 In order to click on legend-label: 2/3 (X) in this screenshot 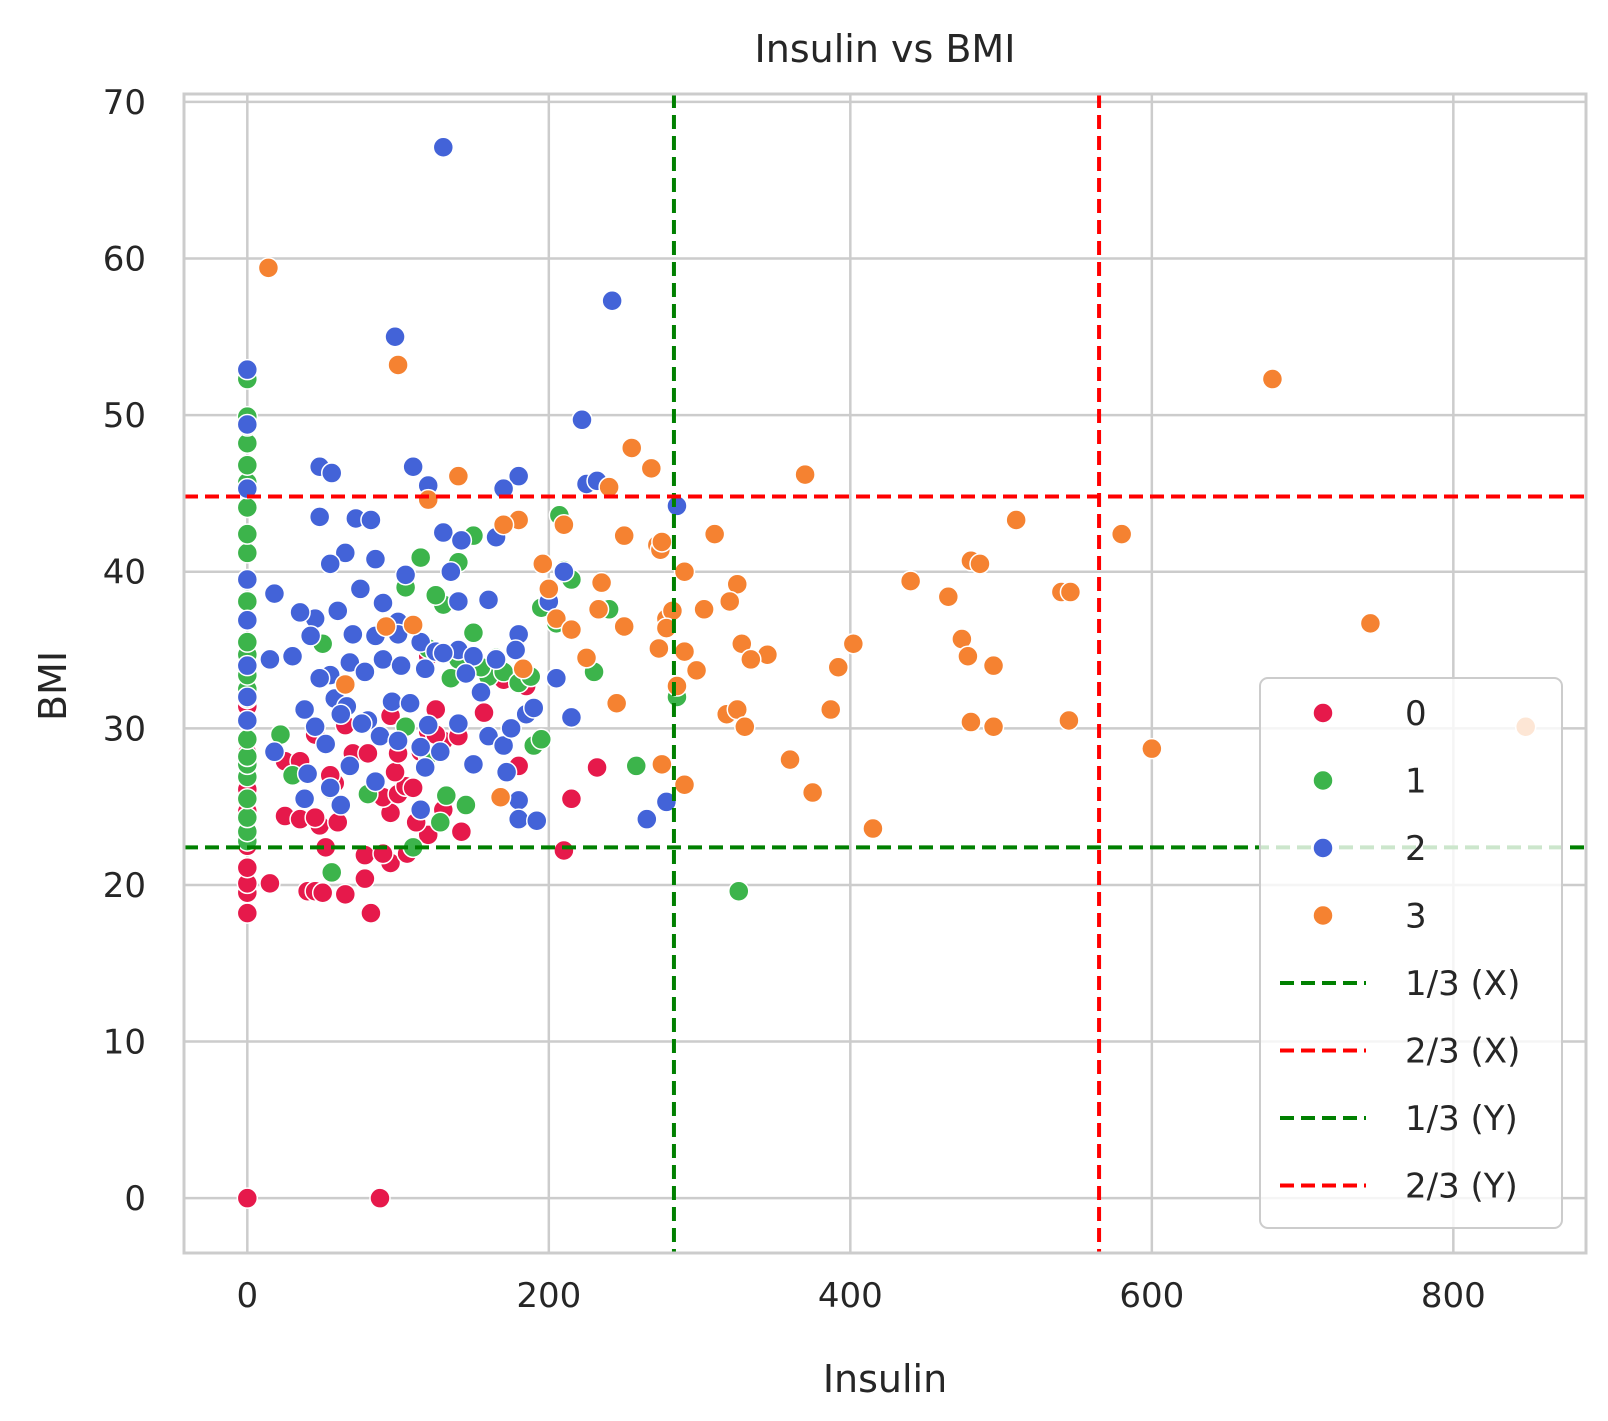, I will do `click(1462, 1052)`.